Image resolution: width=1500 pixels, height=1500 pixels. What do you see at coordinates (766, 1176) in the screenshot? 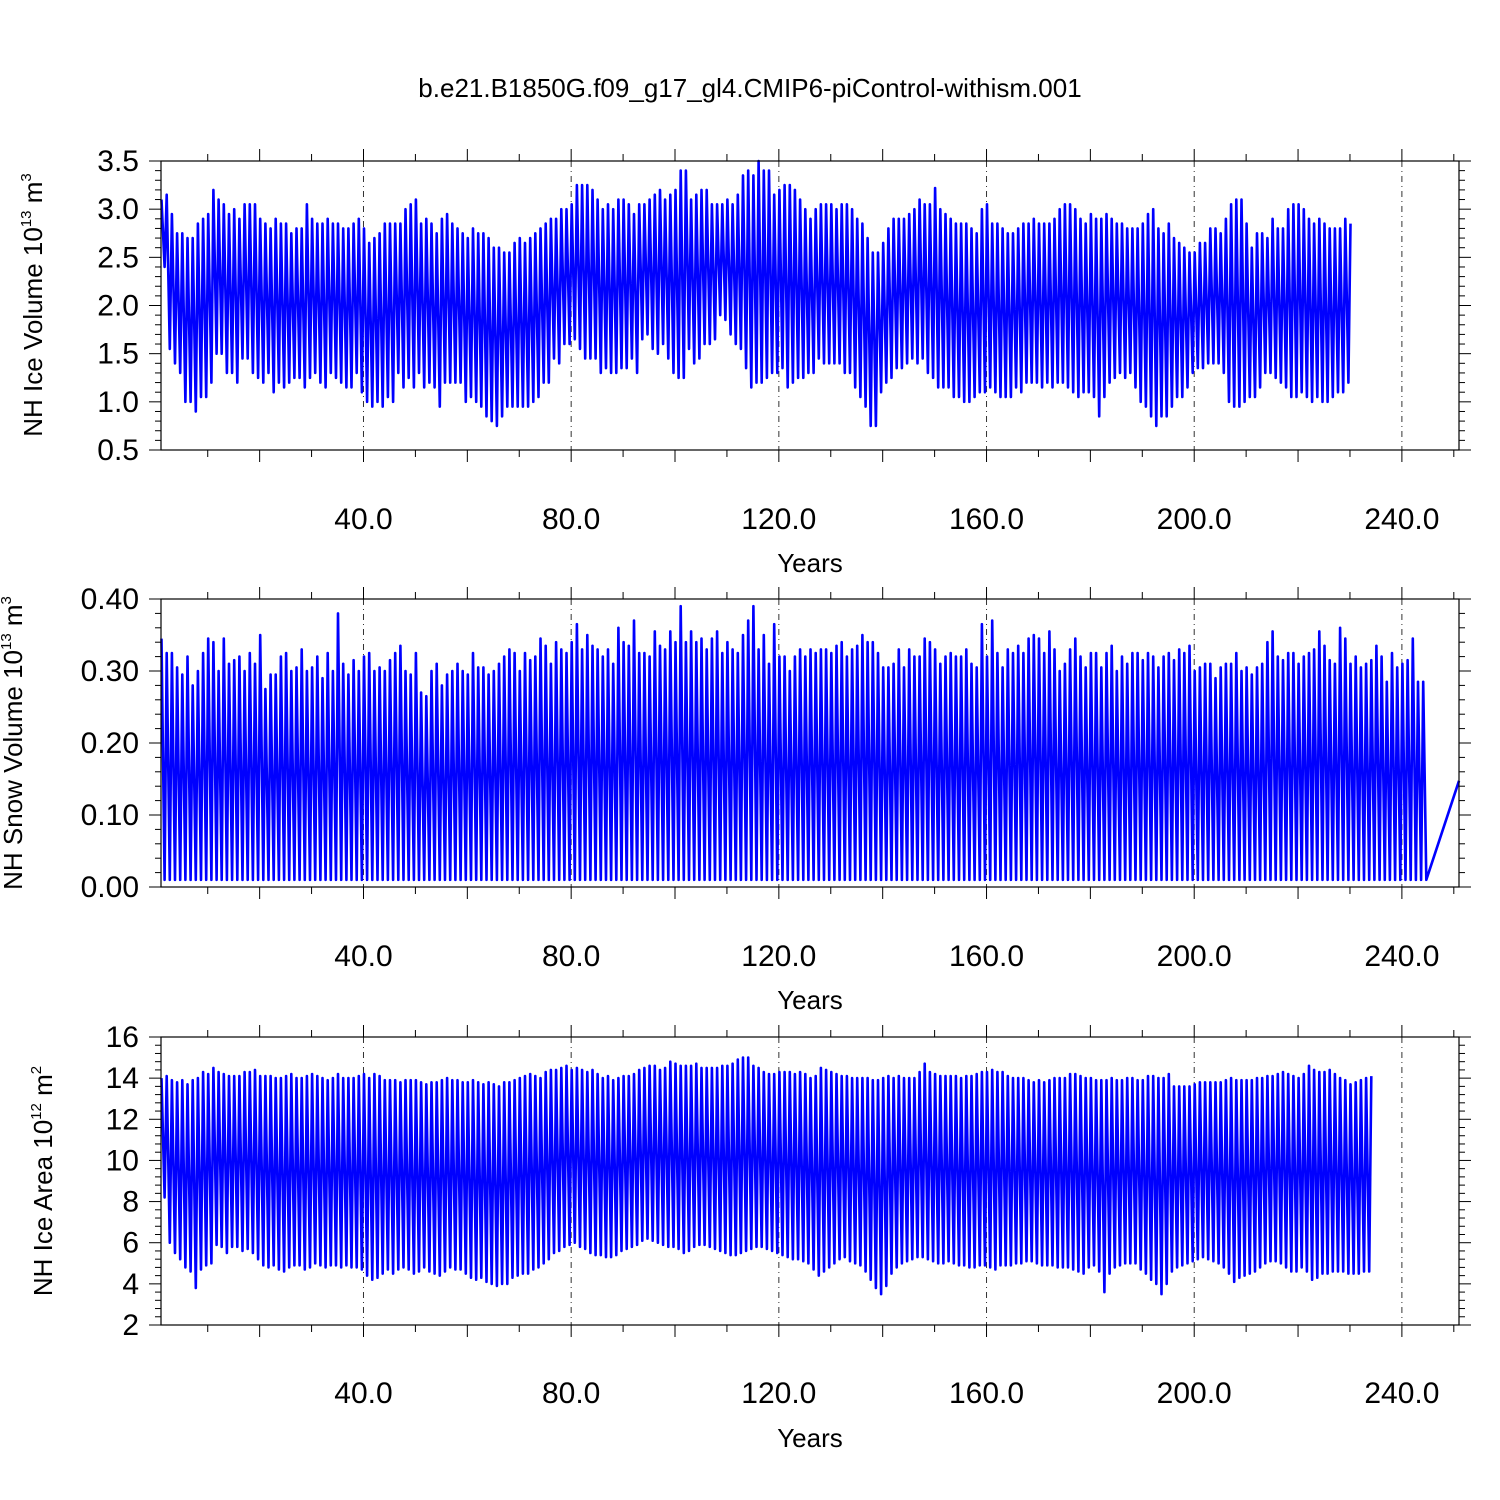
I see `series-line-ice-area` at bounding box center [766, 1176].